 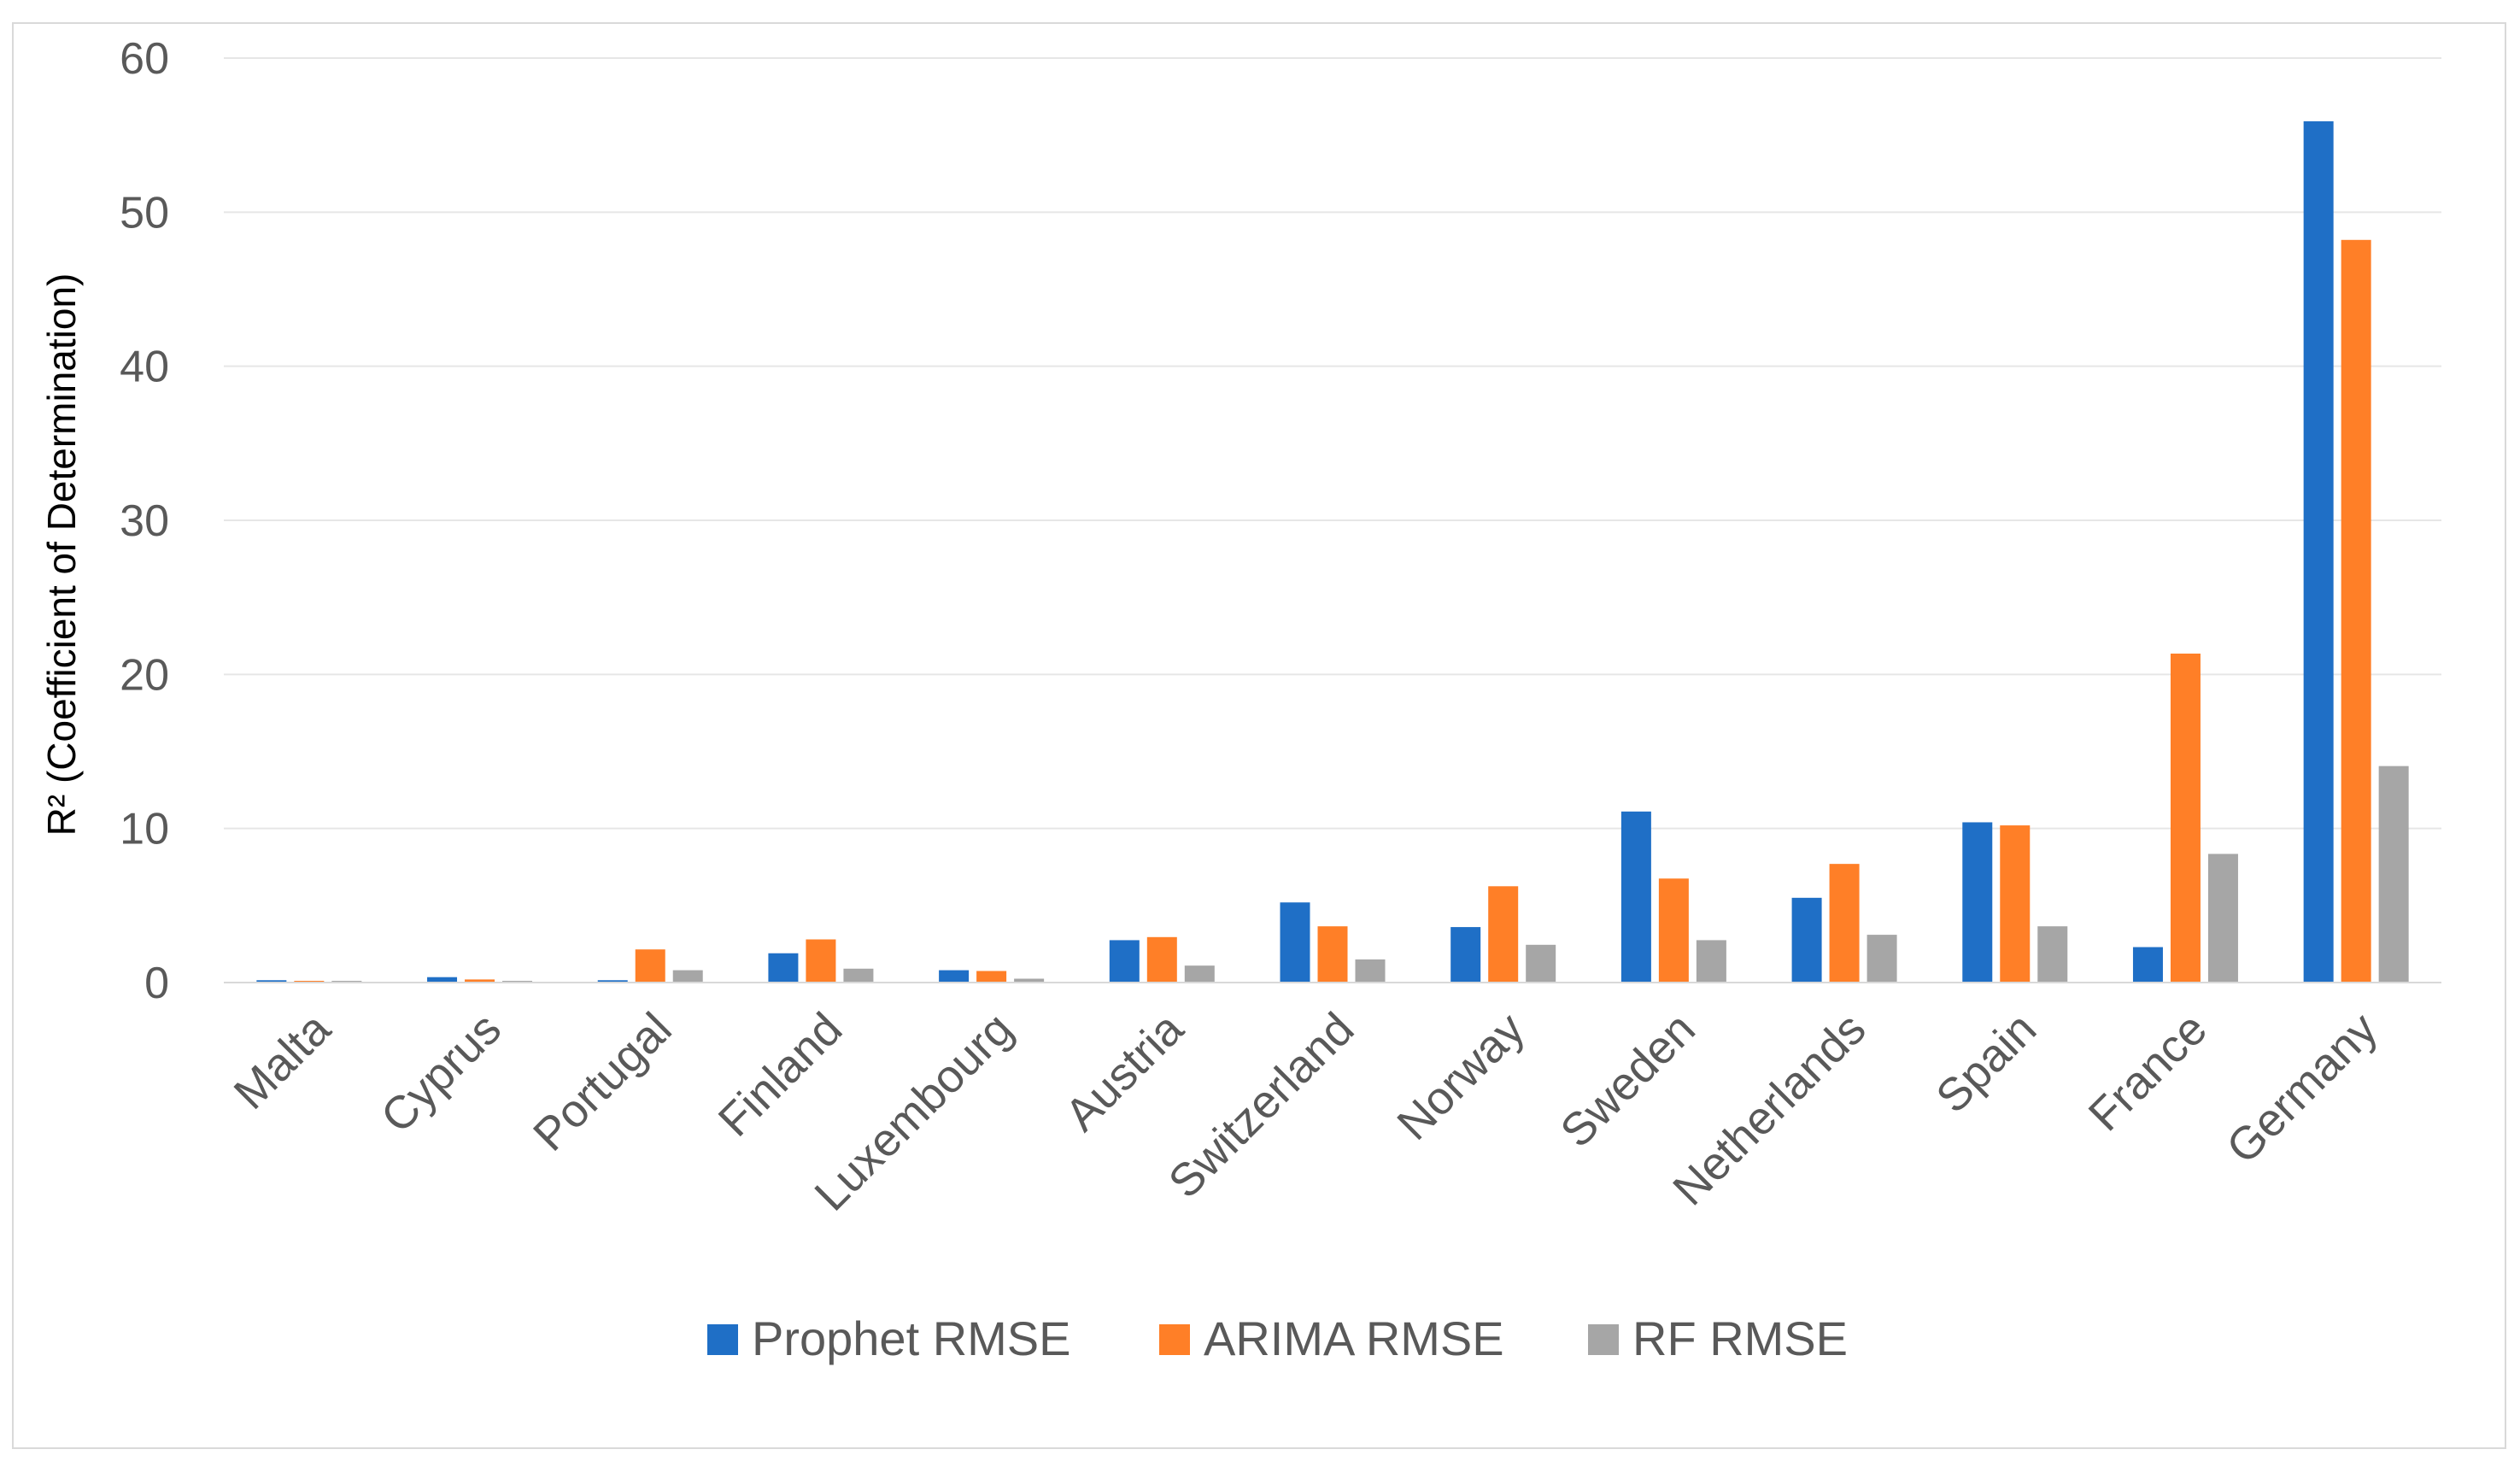 What do you see at coordinates (1740, 1338) in the screenshot?
I see `legend-label-rf-rmse: RF RMSE` at bounding box center [1740, 1338].